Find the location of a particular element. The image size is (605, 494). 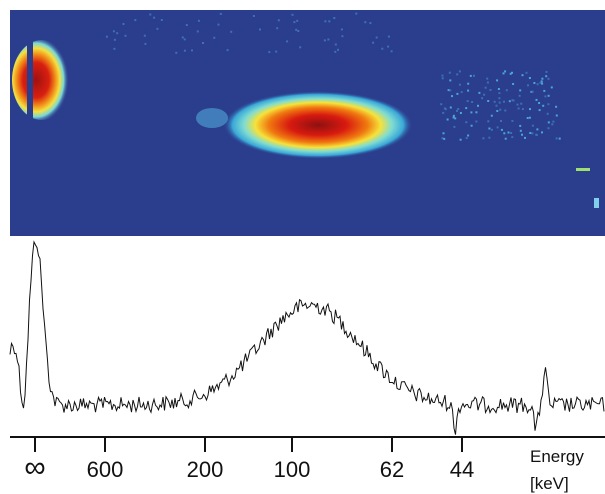

signal-blob is located at coordinates (318, 125).